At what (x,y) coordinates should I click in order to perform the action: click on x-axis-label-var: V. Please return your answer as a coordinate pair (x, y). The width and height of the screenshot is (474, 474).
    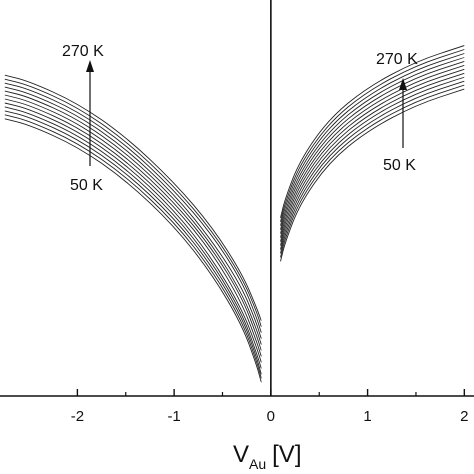
    Looking at the image, I should click on (241, 454).